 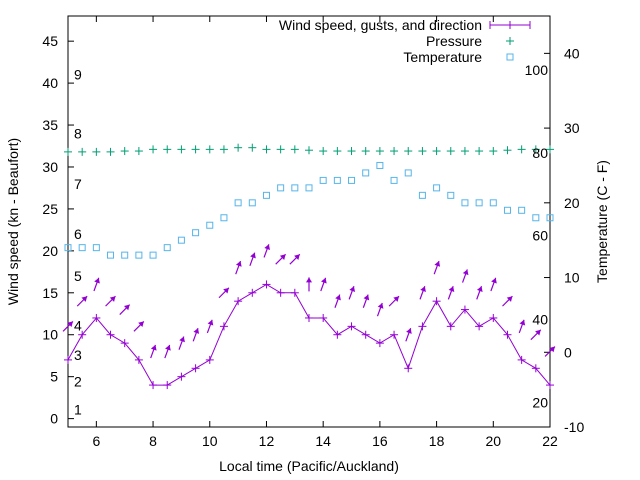 What do you see at coordinates (574, 427) in the screenshot?
I see `y-right-tick-label: -10` at bounding box center [574, 427].